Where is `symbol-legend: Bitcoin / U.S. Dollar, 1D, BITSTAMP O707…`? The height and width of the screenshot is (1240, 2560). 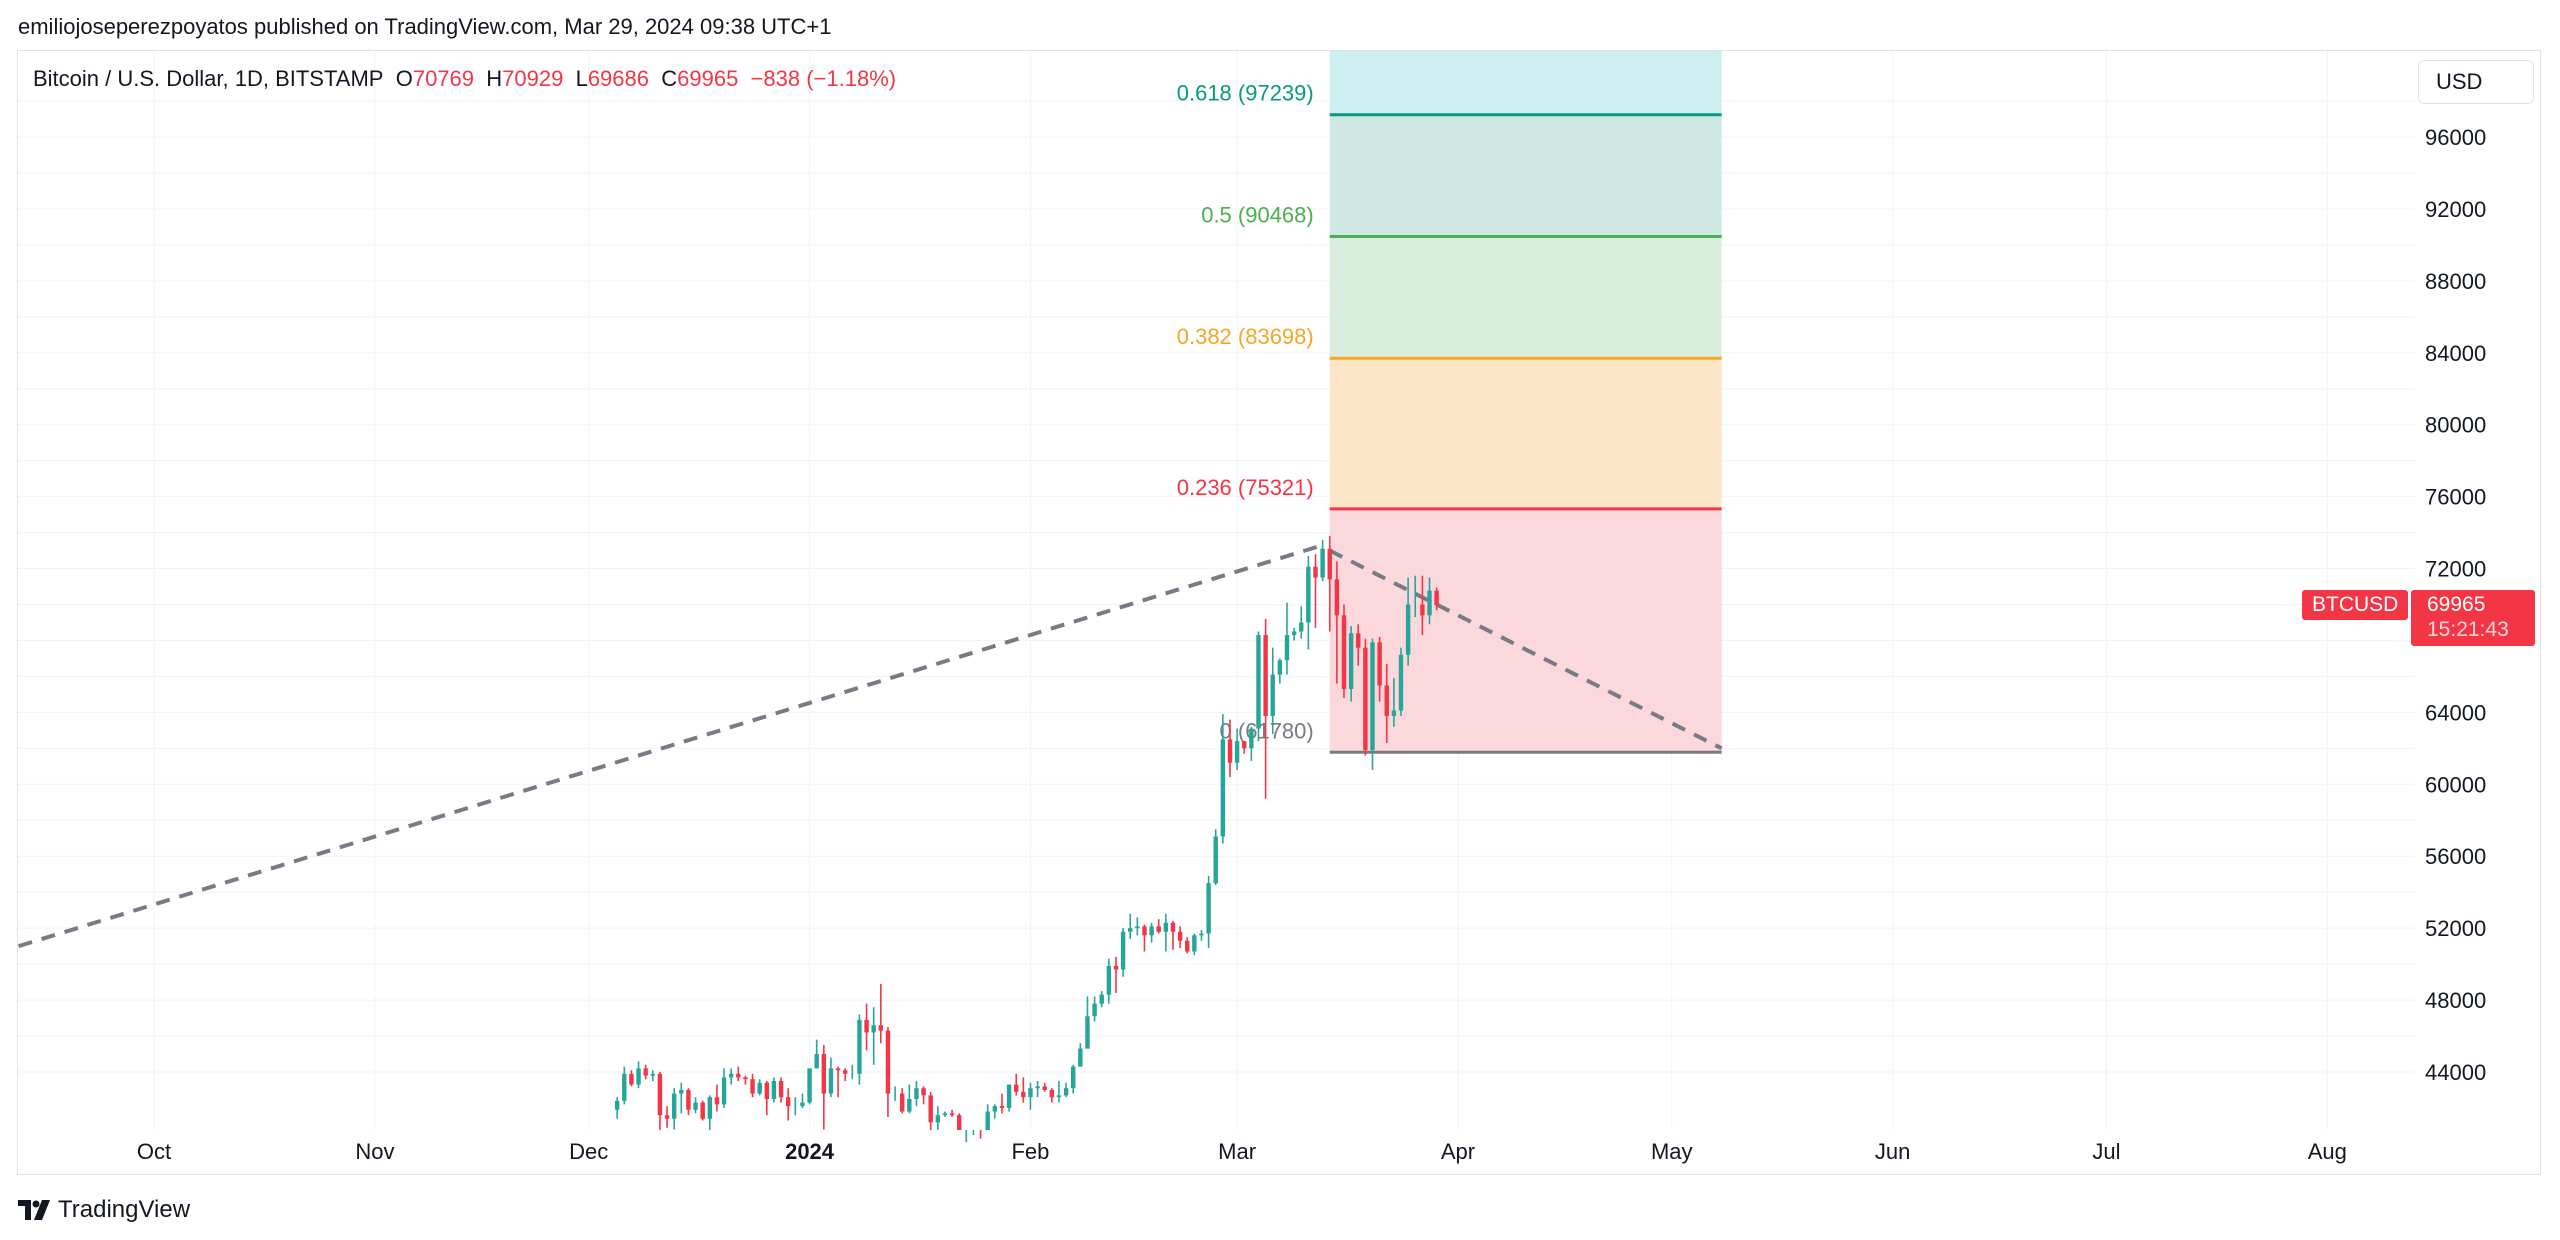
symbol-legend: Bitcoin / U.S. Dollar, 1D, BITSTAMP O707… is located at coordinates (464, 79).